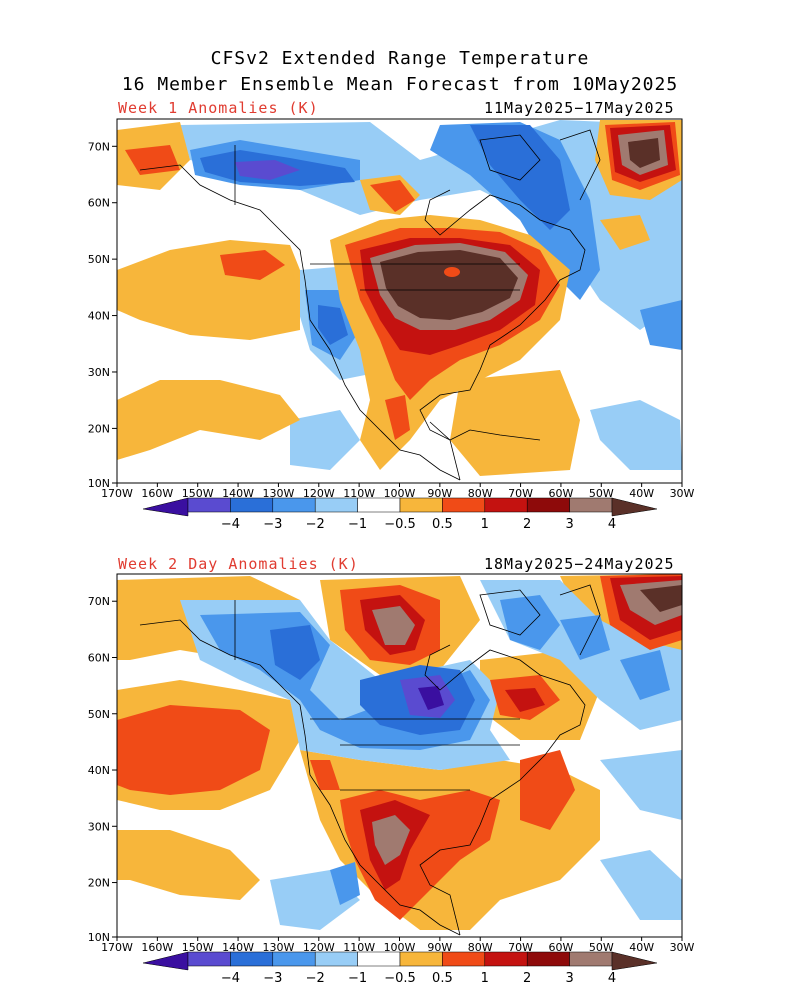 The image size is (800, 1000). What do you see at coordinates (400, 58) in the screenshot?
I see `title-line-1: CFSv2 Extended Range Temperature` at bounding box center [400, 58].